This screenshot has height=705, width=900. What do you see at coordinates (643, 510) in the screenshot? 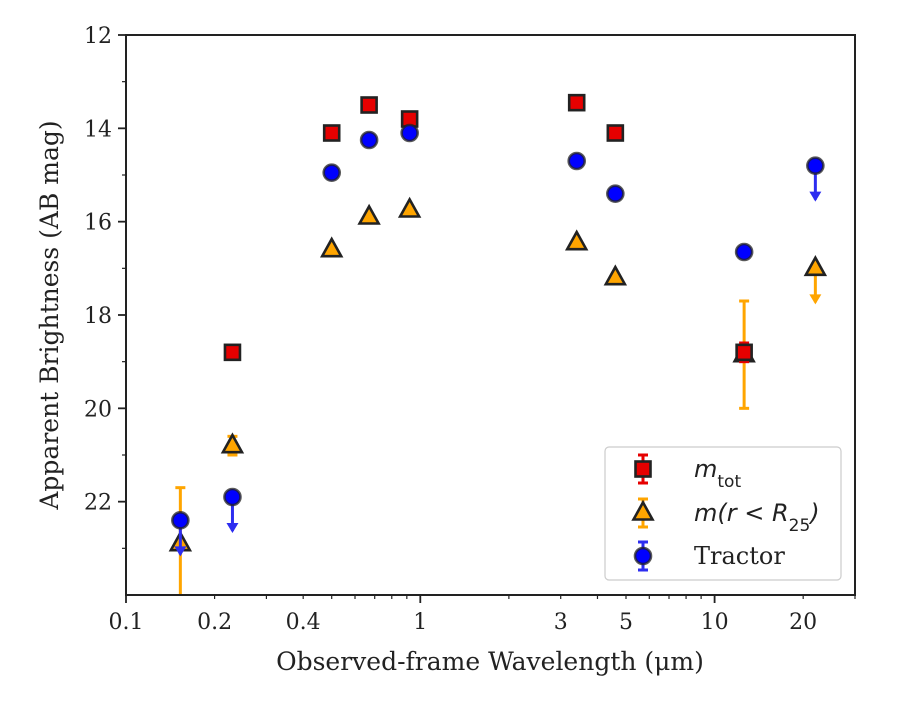
I see `legend-marker-mr25` at bounding box center [643, 510].